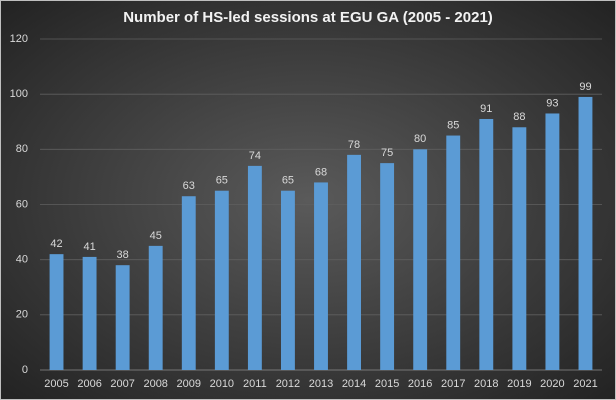 This screenshot has width=616, height=400. I want to click on data-label: 45, so click(156, 236).